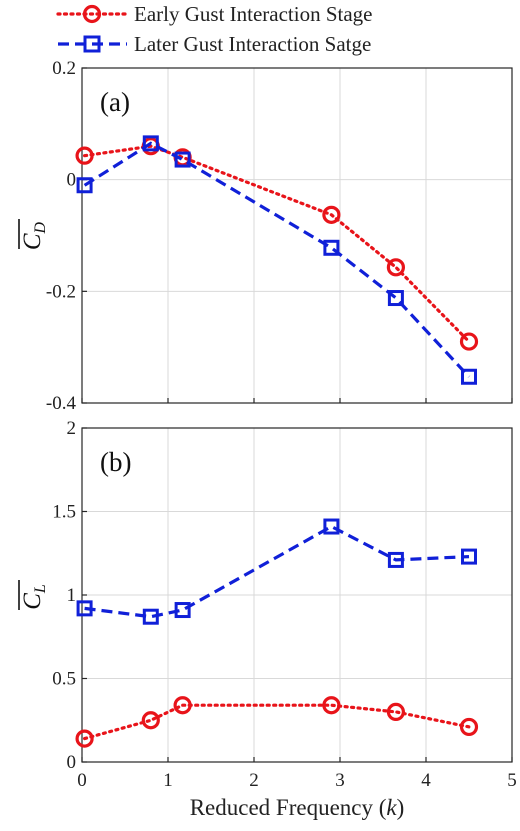  What do you see at coordinates (340, 780) in the screenshot?
I see `x-tick-label: 3` at bounding box center [340, 780].